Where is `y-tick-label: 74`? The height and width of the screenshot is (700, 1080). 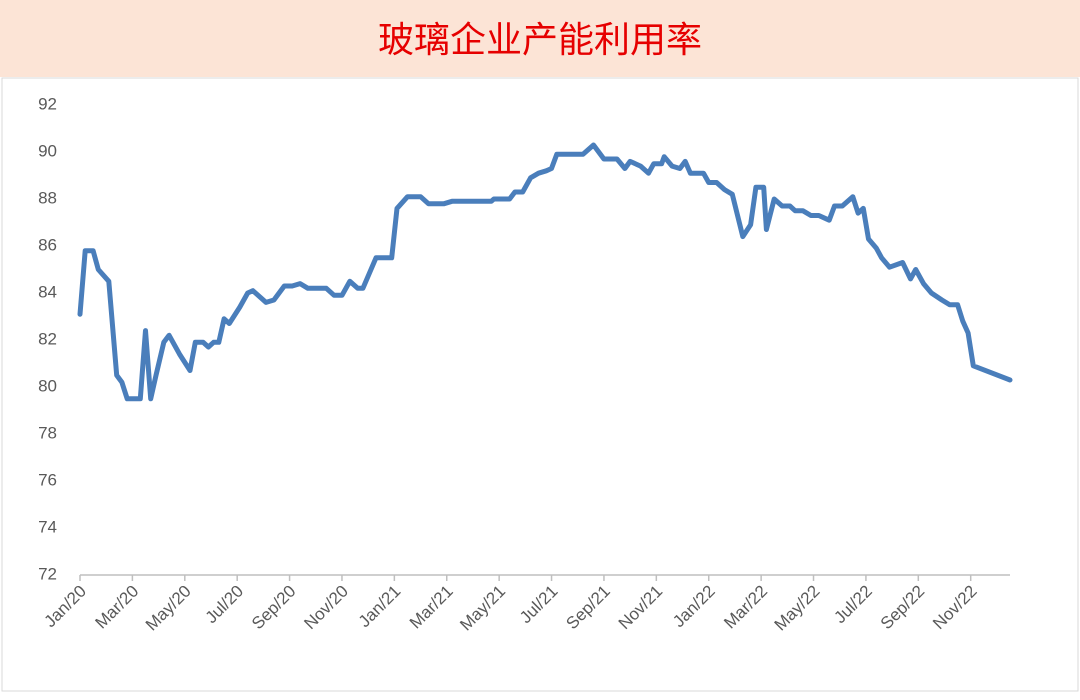
y-tick-label: 74 is located at coordinates (47, 526).